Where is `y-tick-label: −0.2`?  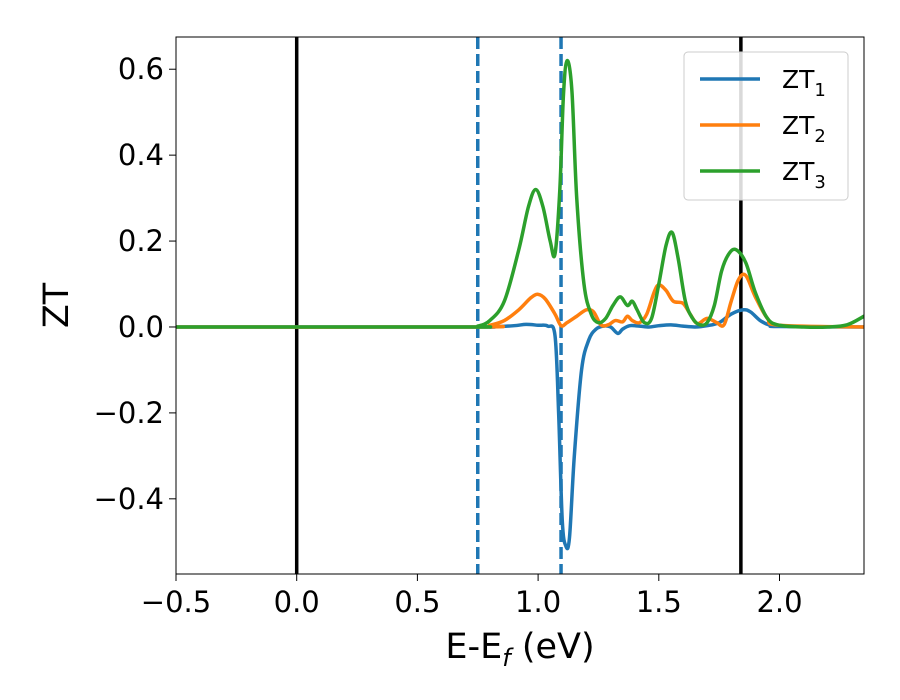
y-tick-label: −0.2 is located at coordinates (129, 413).